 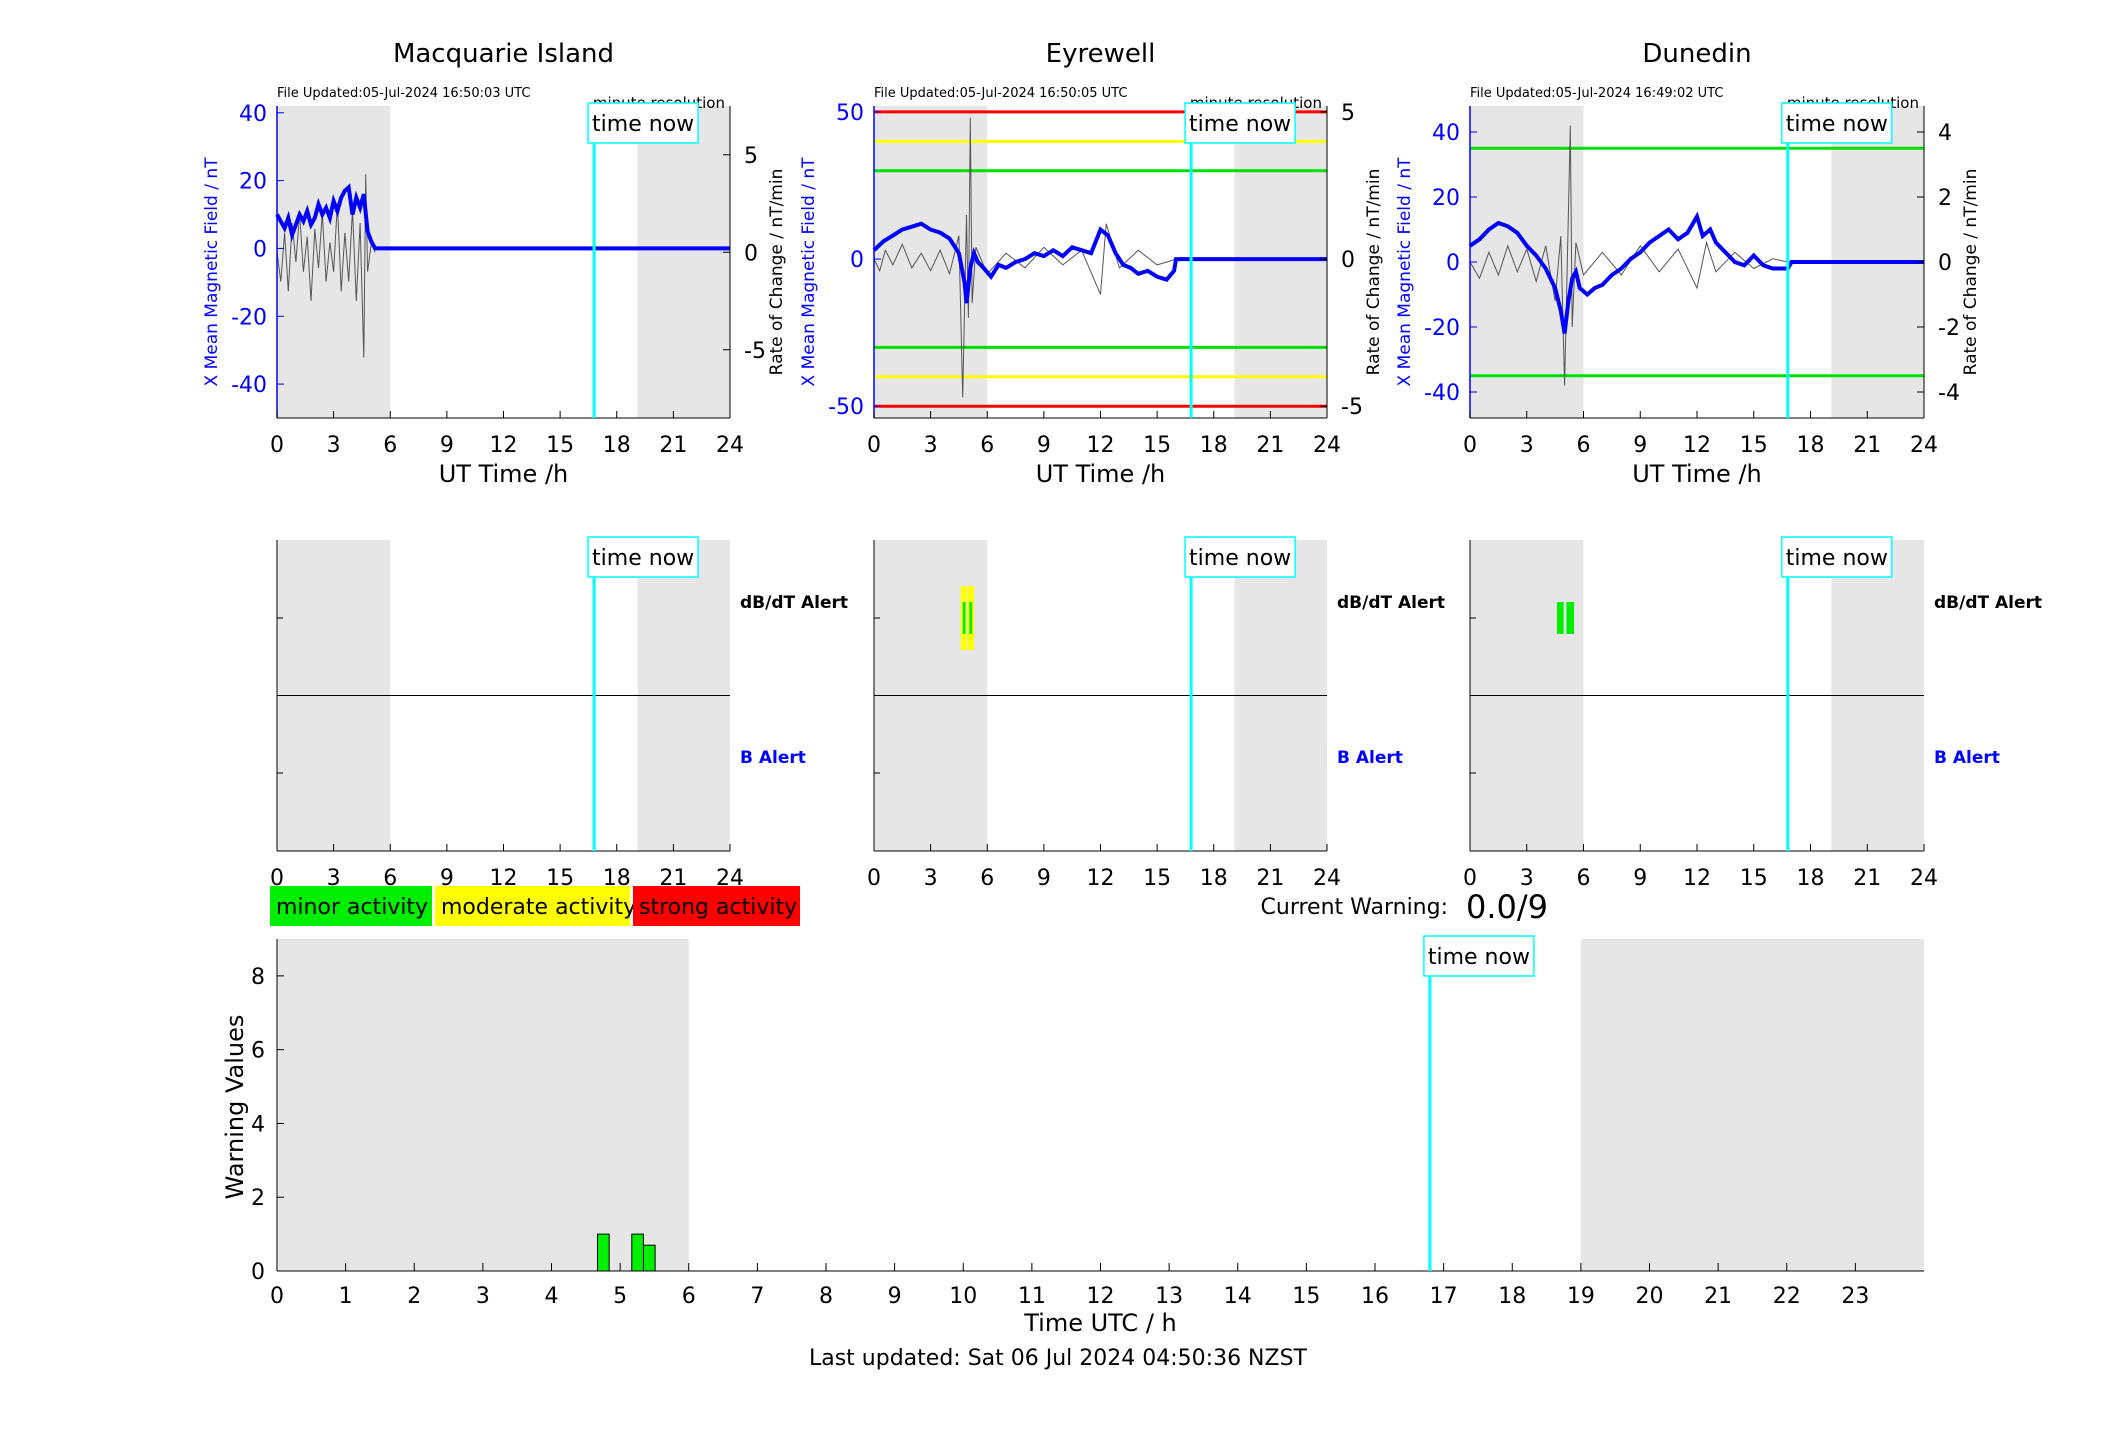 What do you see at coordinates (1374, 272) in the screenshot?
I see `y2-axis-label: Rate of Change / nT/min` at bounding box center [1374, 272].